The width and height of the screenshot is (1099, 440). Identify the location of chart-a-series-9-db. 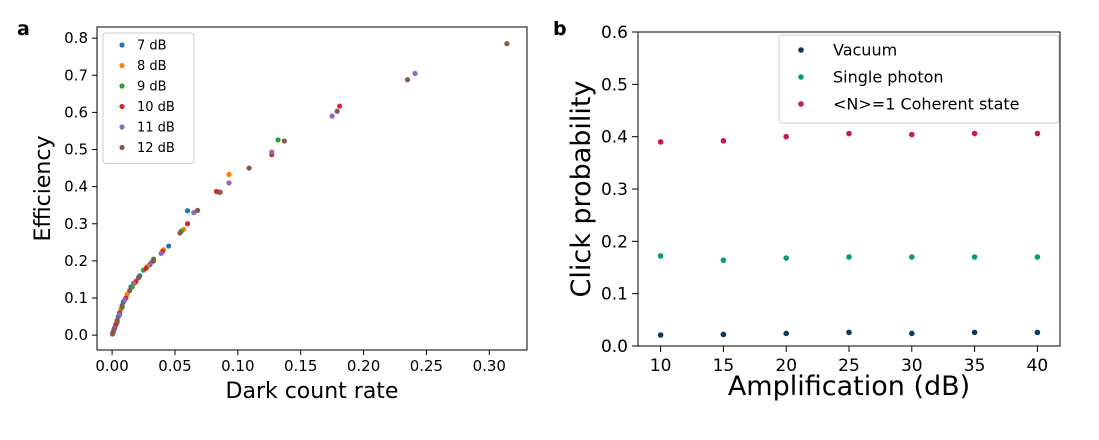
(195, 236).